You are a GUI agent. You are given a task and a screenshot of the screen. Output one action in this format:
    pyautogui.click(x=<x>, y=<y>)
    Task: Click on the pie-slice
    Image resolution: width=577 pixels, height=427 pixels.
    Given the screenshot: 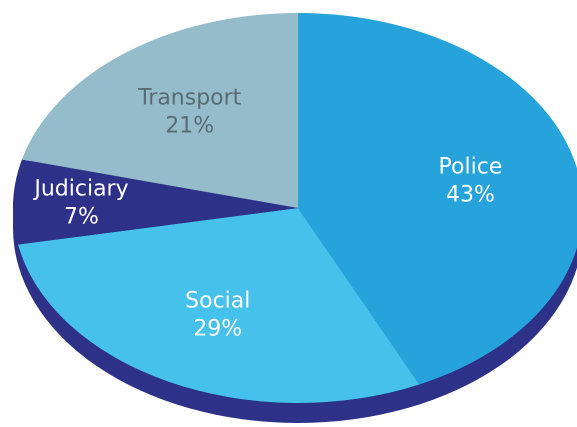 What is the action you would take?
    pyautogui.click(x=156, y=202)
    